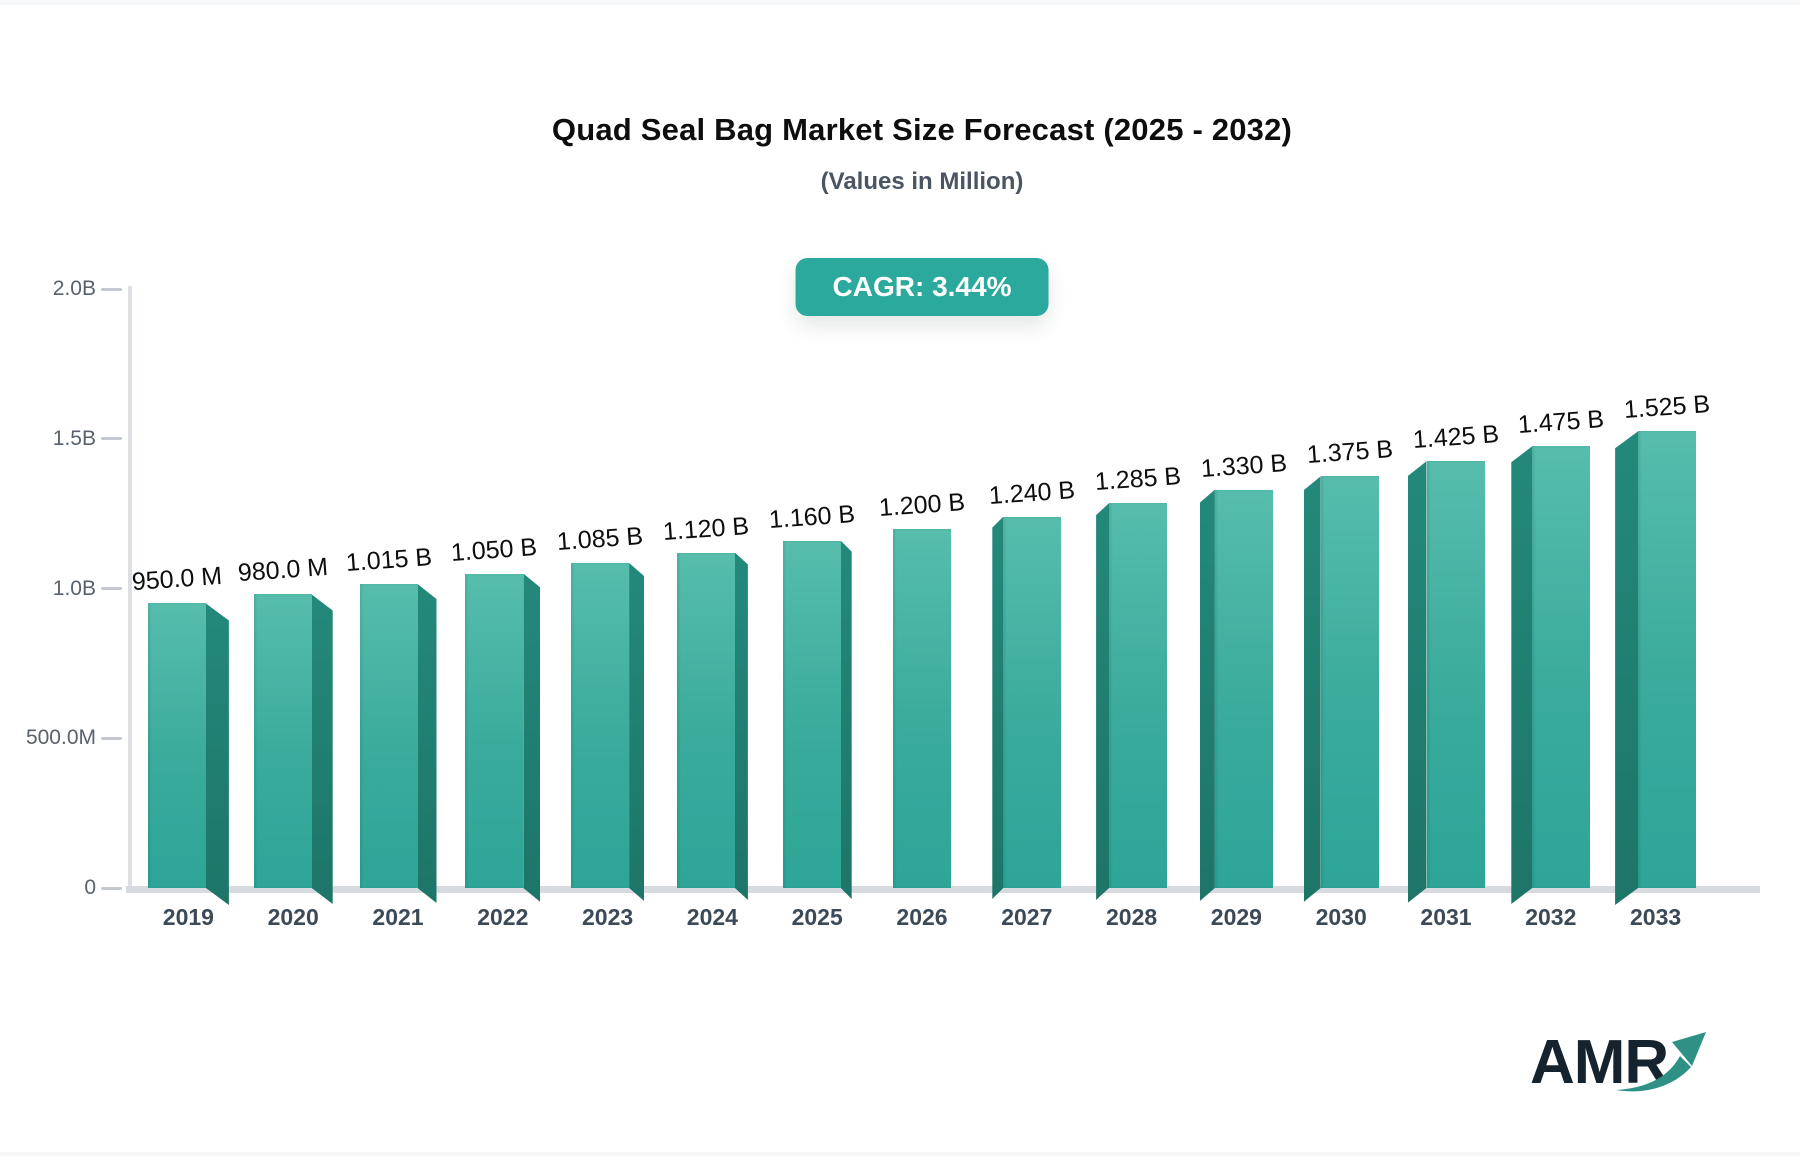 This screenshot has width=1800, height=1156. I want to click on x-axis-label-2023: 2023, so click(608, 917).